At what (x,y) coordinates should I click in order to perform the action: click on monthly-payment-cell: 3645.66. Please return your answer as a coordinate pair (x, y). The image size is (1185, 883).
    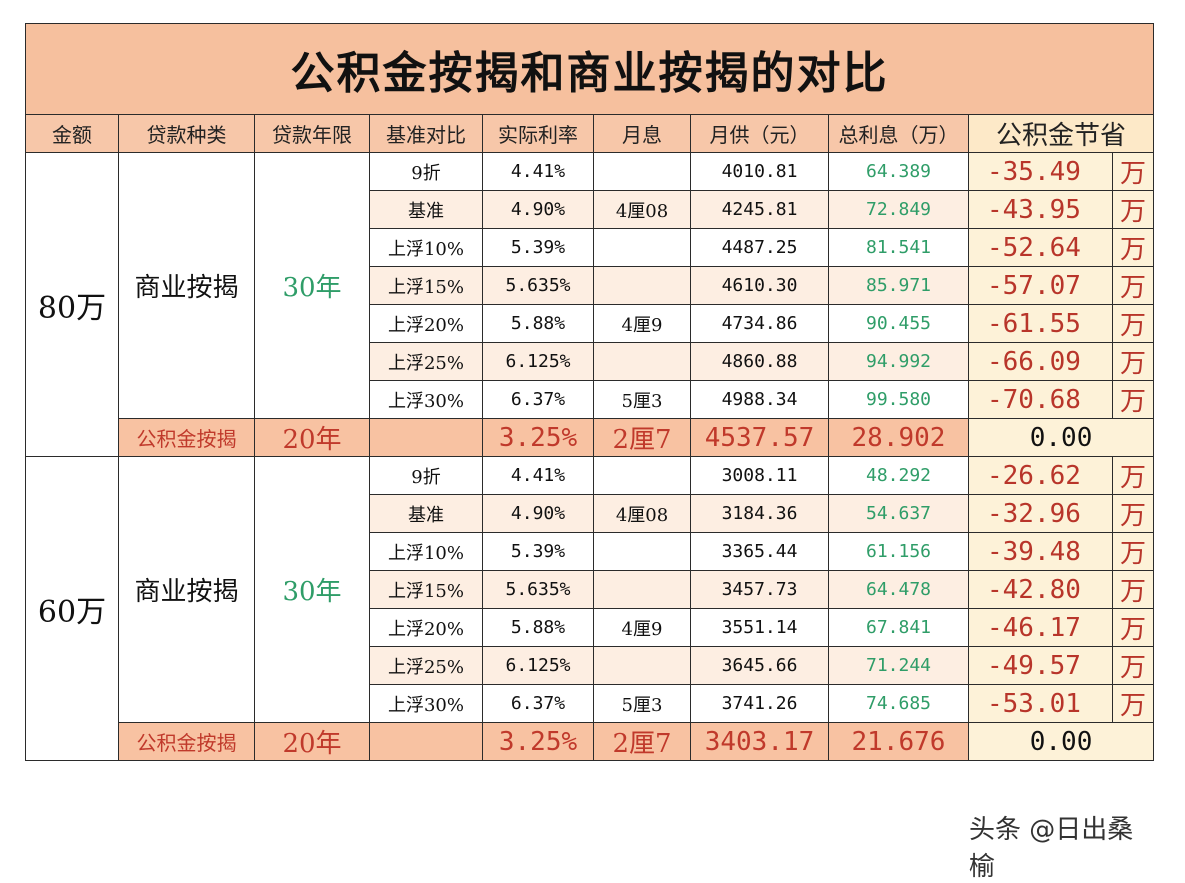
    Looking at the image, I should click on (759, 665).